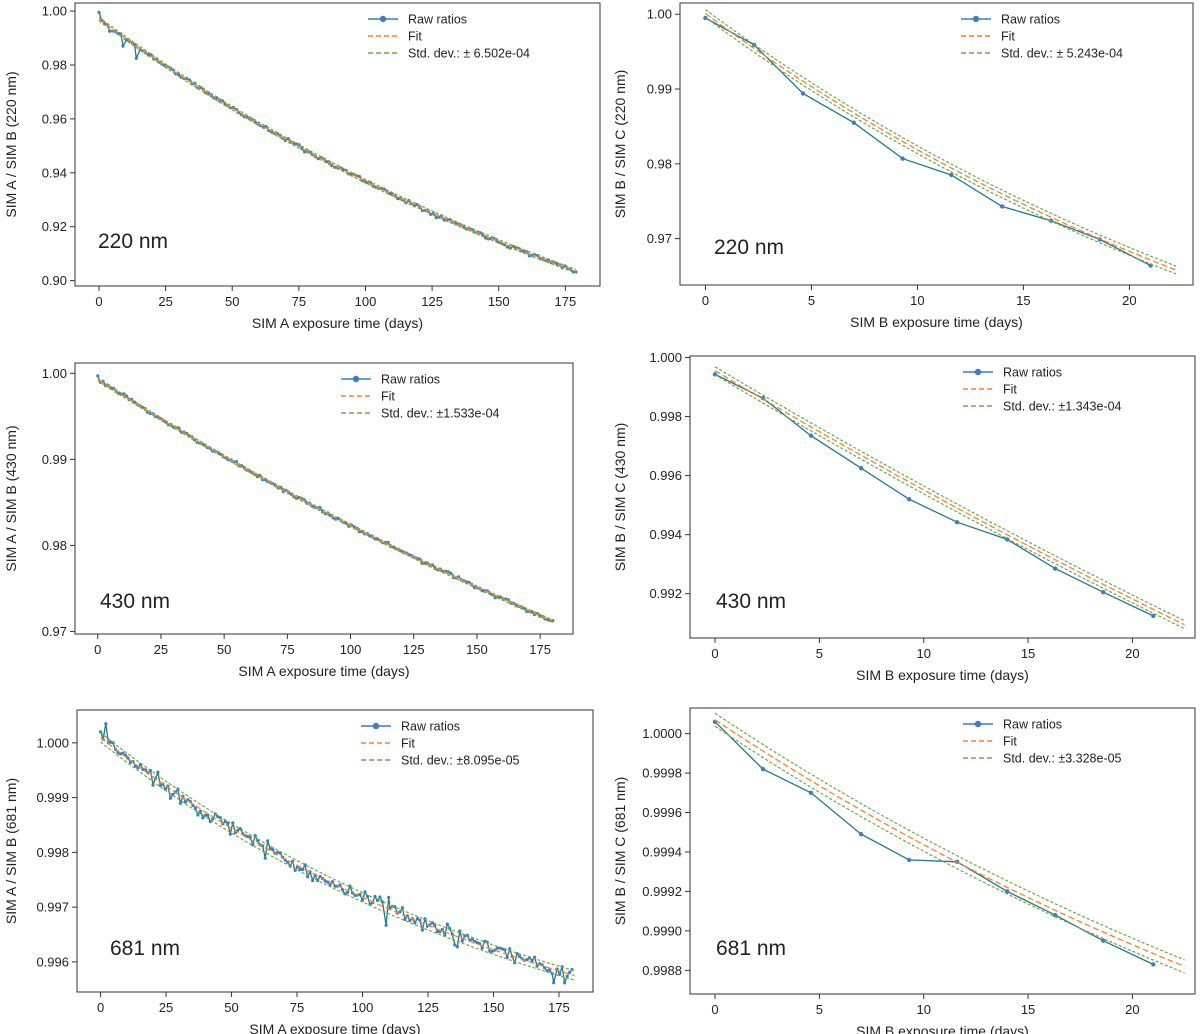 This screenshot has height=1034, width=1200. I want to click on y-tick-label: 0.94, so click(54, 172).